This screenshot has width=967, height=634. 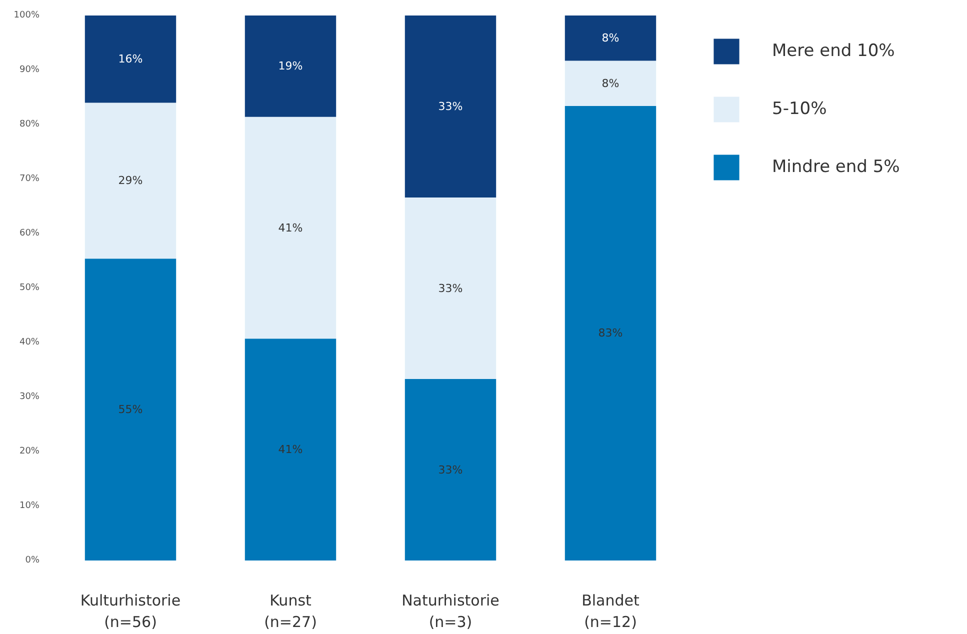 What do you see at coordinates (29, 179) in the screenshot?
I see `y-tick-label: 70%` at bounding box center [29, 179].